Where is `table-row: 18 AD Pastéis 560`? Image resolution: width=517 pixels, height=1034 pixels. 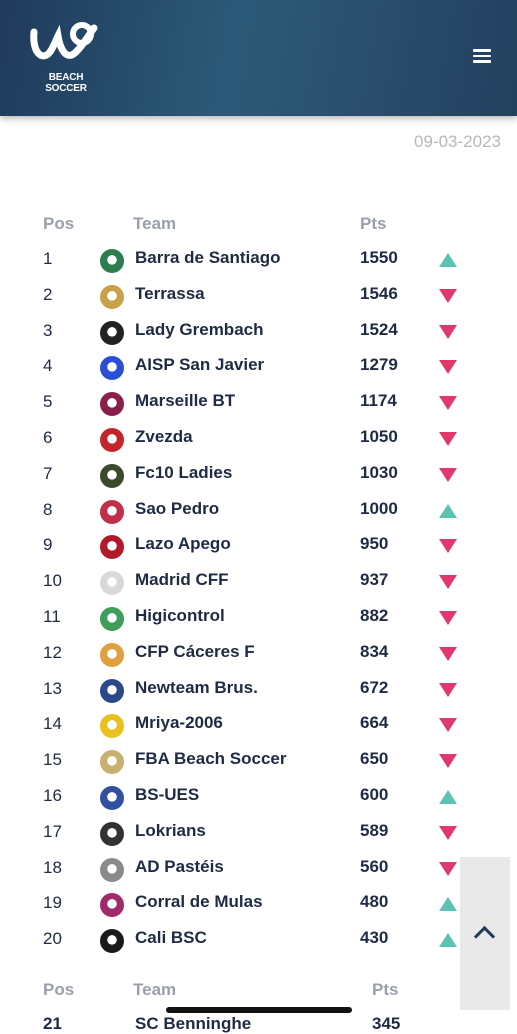 table-row: 18 AD Pastéis 560 is located at coordinates (258, 869).